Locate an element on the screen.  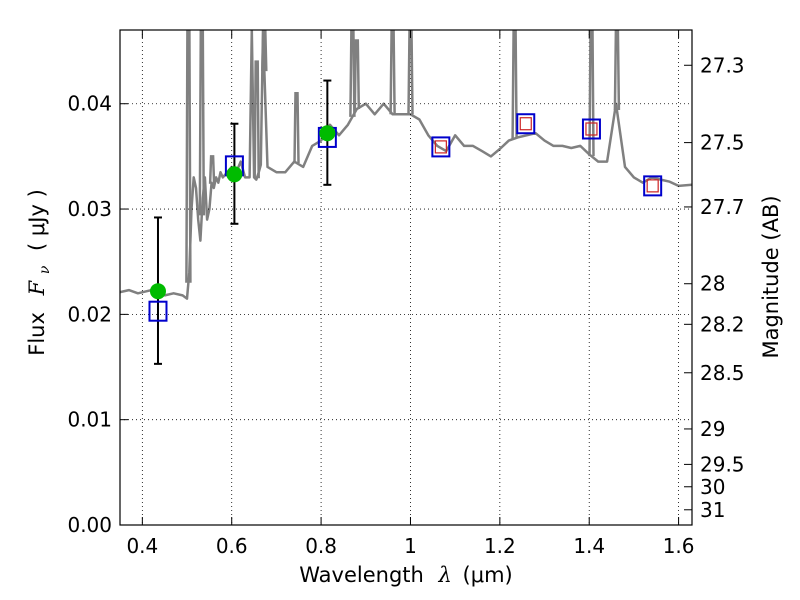
mag-tick-label-3: 28 is located at coordinates (712, 284).